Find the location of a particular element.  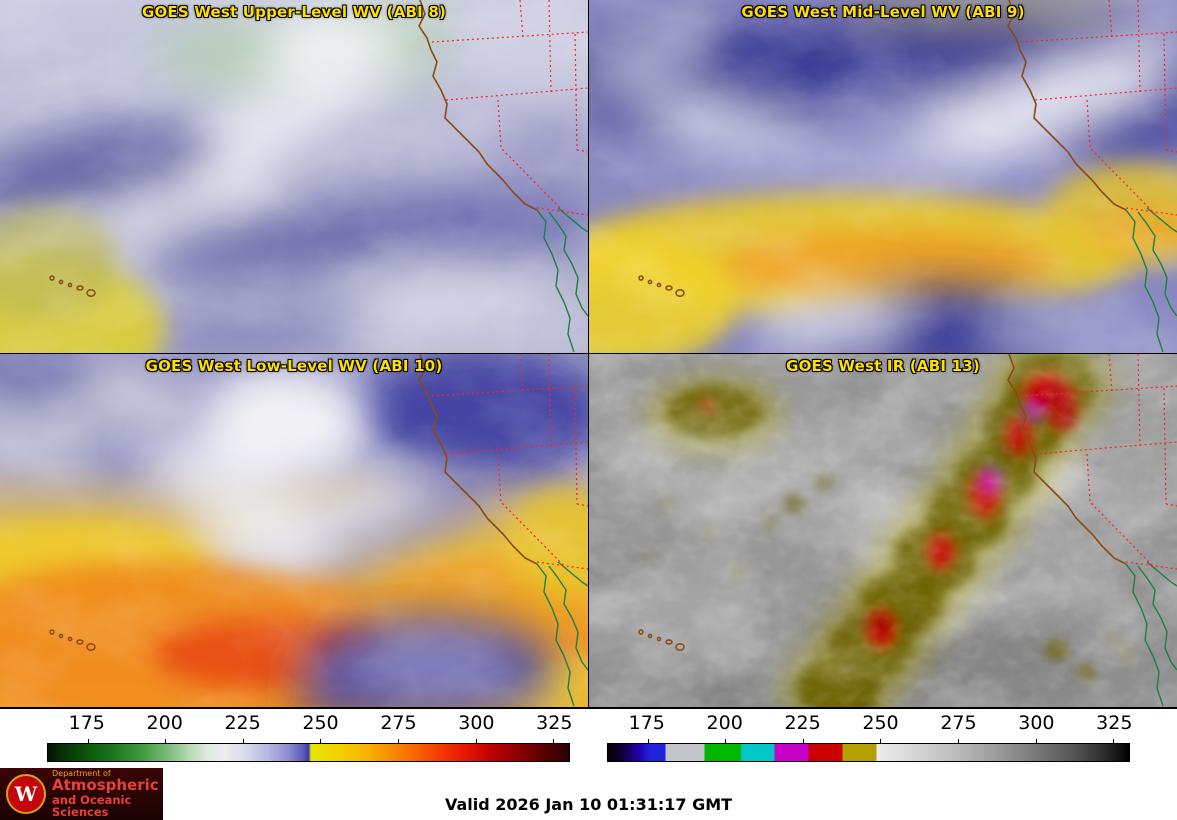

colorbar-wv-group: 175 200 225 250 275 300 325 is located at coordinates (310, 736).